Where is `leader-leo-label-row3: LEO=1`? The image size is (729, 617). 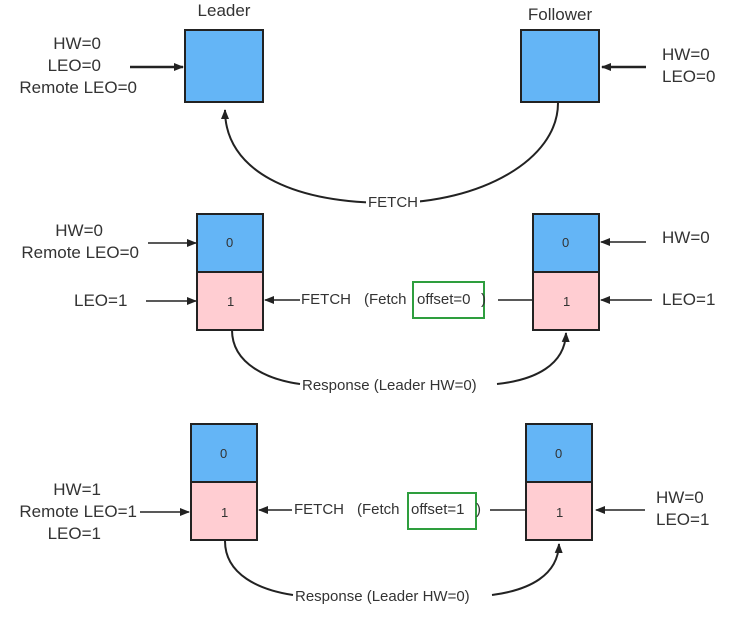
leader-leo-label-row3: LEO=1 is located at coordinates (74, 533).